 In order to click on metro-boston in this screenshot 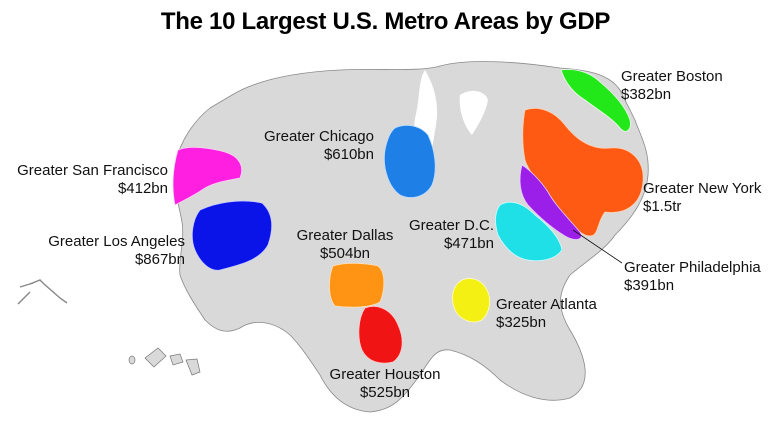, I will do `click(595, 100)`.